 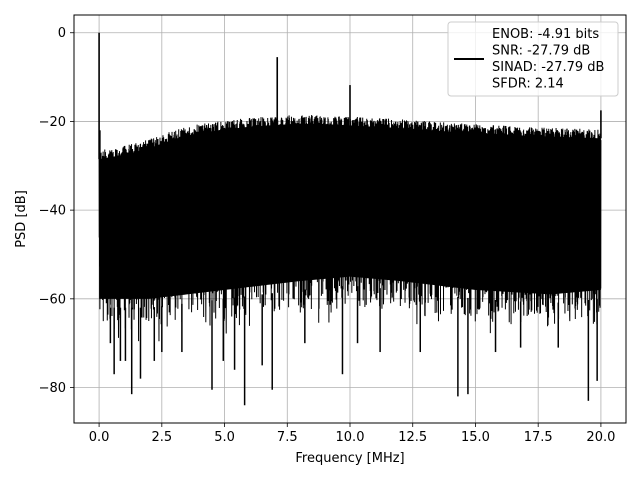 I want to click on y-axis-label: PSD [dB], so click(x=21, y=219).